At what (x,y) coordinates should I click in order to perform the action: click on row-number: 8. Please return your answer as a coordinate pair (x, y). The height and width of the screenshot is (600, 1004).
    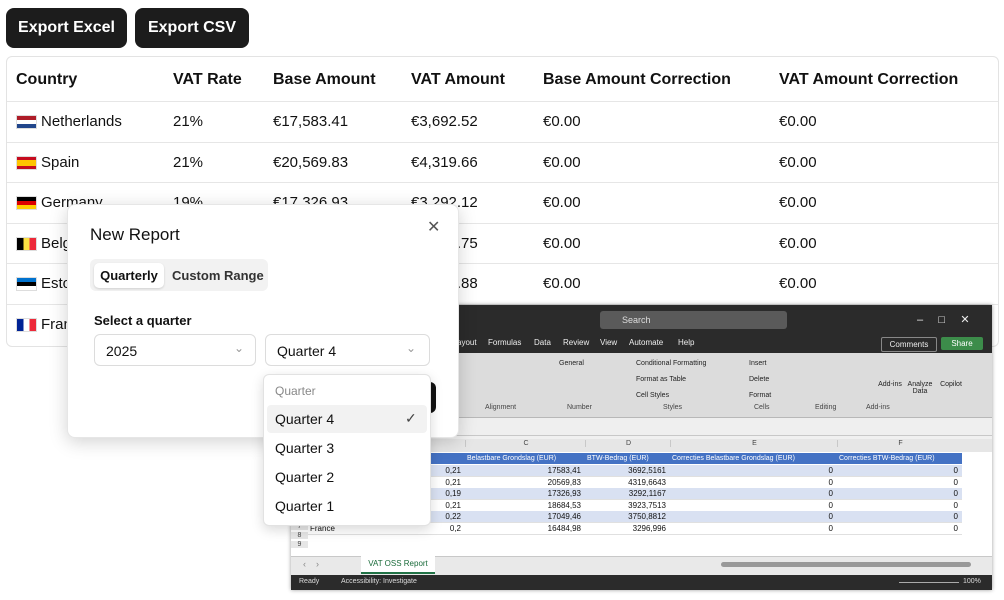
    Looking at the image, I should click on (299, 535).